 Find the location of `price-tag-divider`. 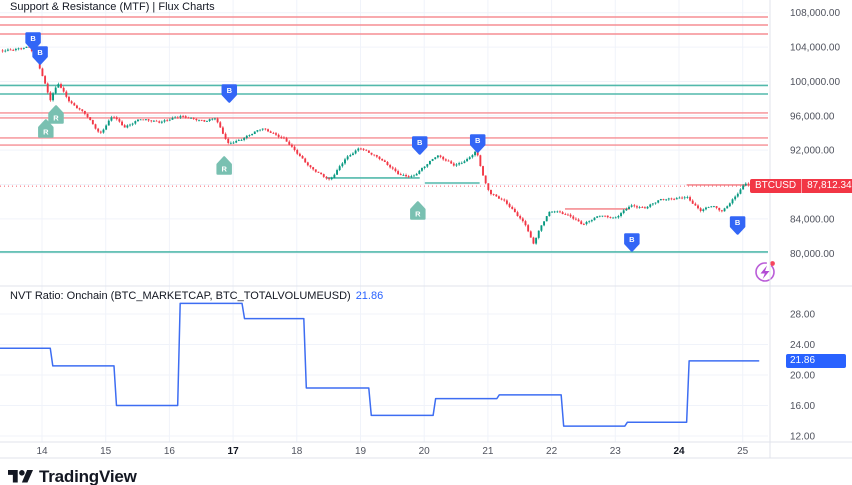

price-tag-divider is located at coordinates (802, 186).